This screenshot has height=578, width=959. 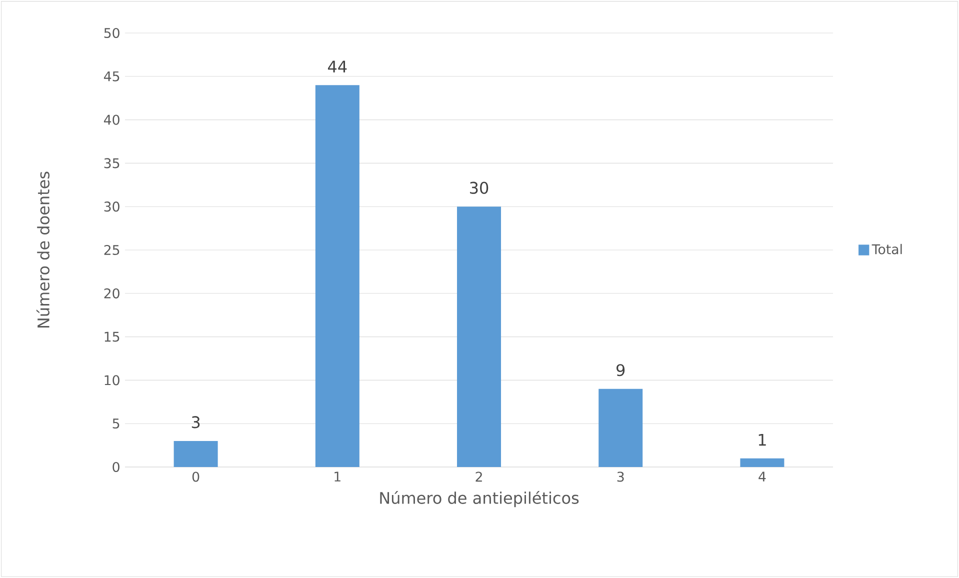 I want to click on data-label: 3, so click(x=196, y=422).